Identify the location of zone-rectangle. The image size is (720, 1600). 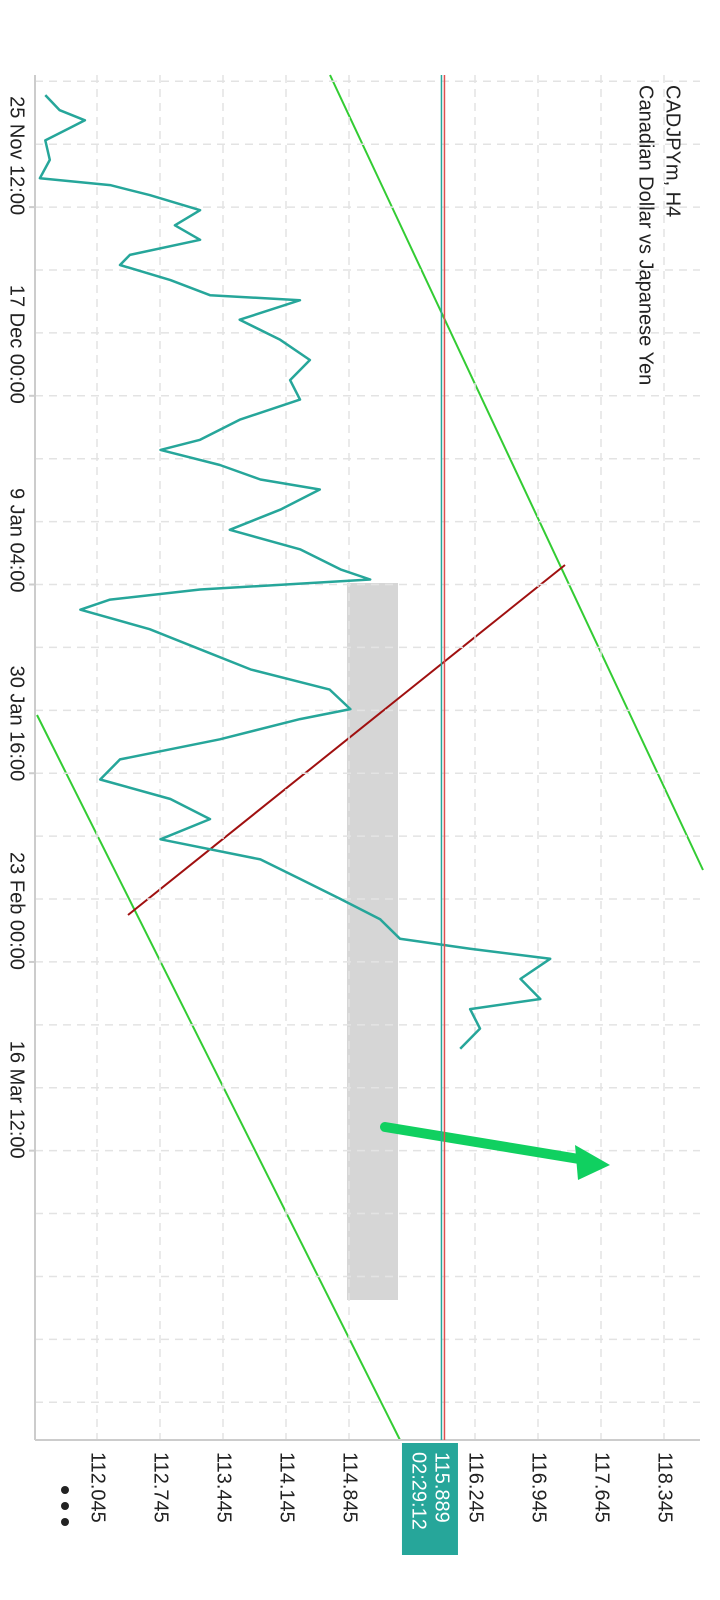
(372, 941).